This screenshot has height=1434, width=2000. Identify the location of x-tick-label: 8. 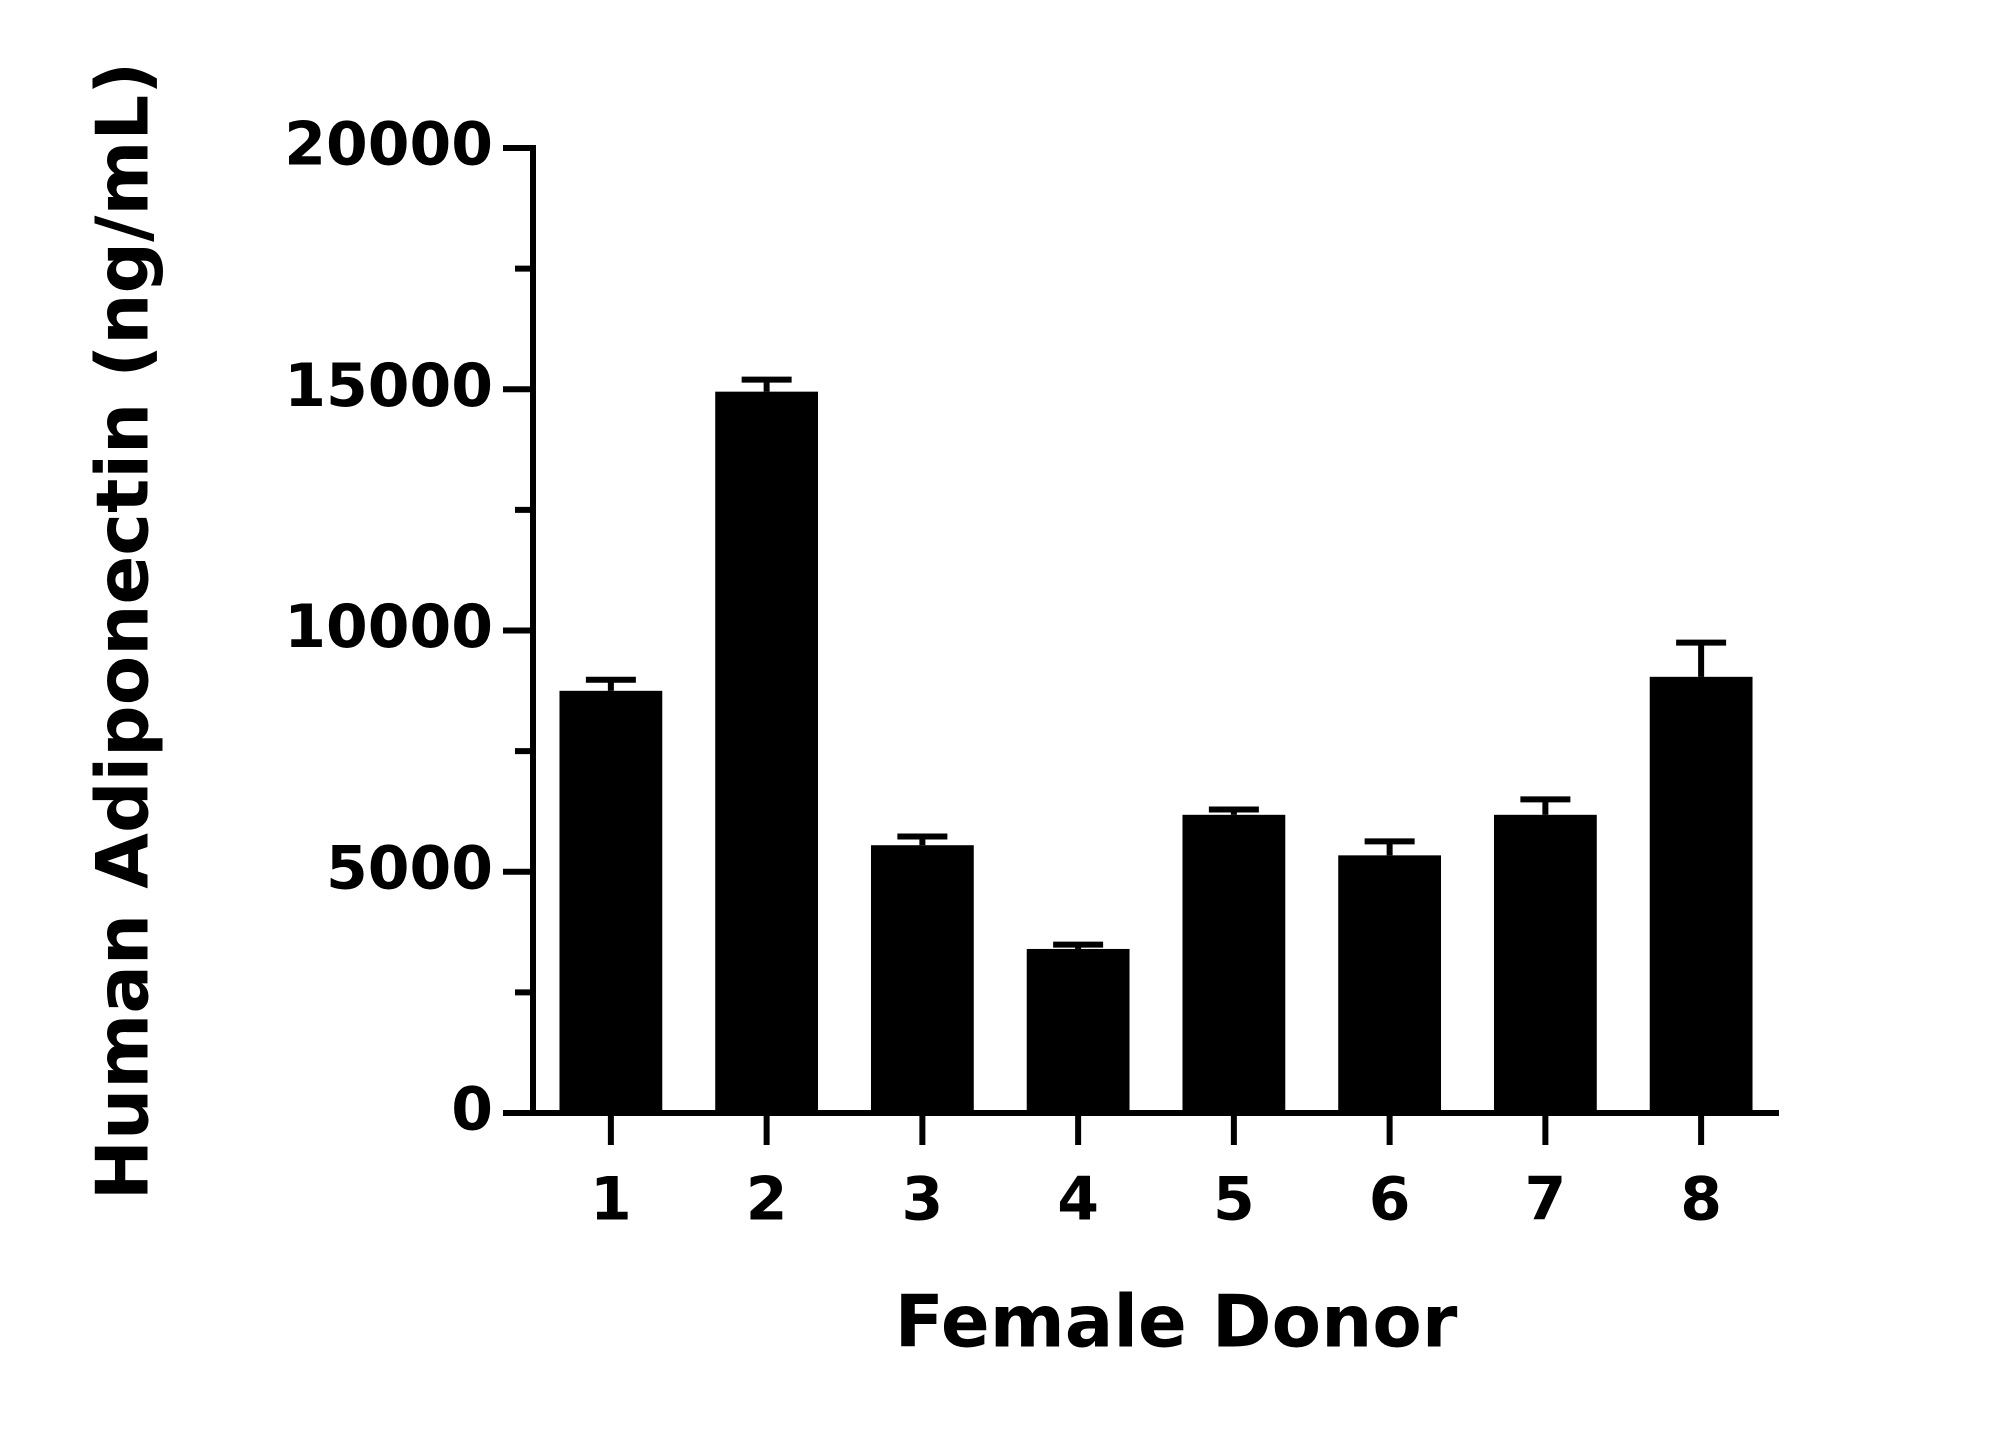
(1701, 1200).